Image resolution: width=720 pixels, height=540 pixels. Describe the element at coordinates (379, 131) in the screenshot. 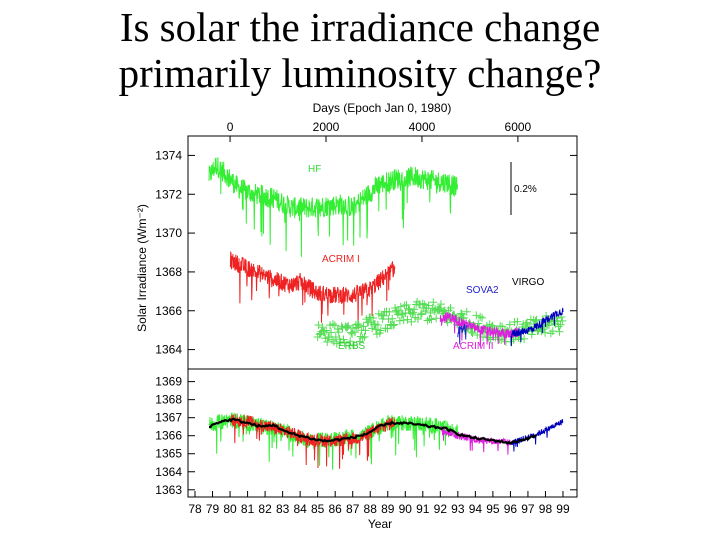

I see `top-axis-ticks: 0 2000 4000 6000` at that location.